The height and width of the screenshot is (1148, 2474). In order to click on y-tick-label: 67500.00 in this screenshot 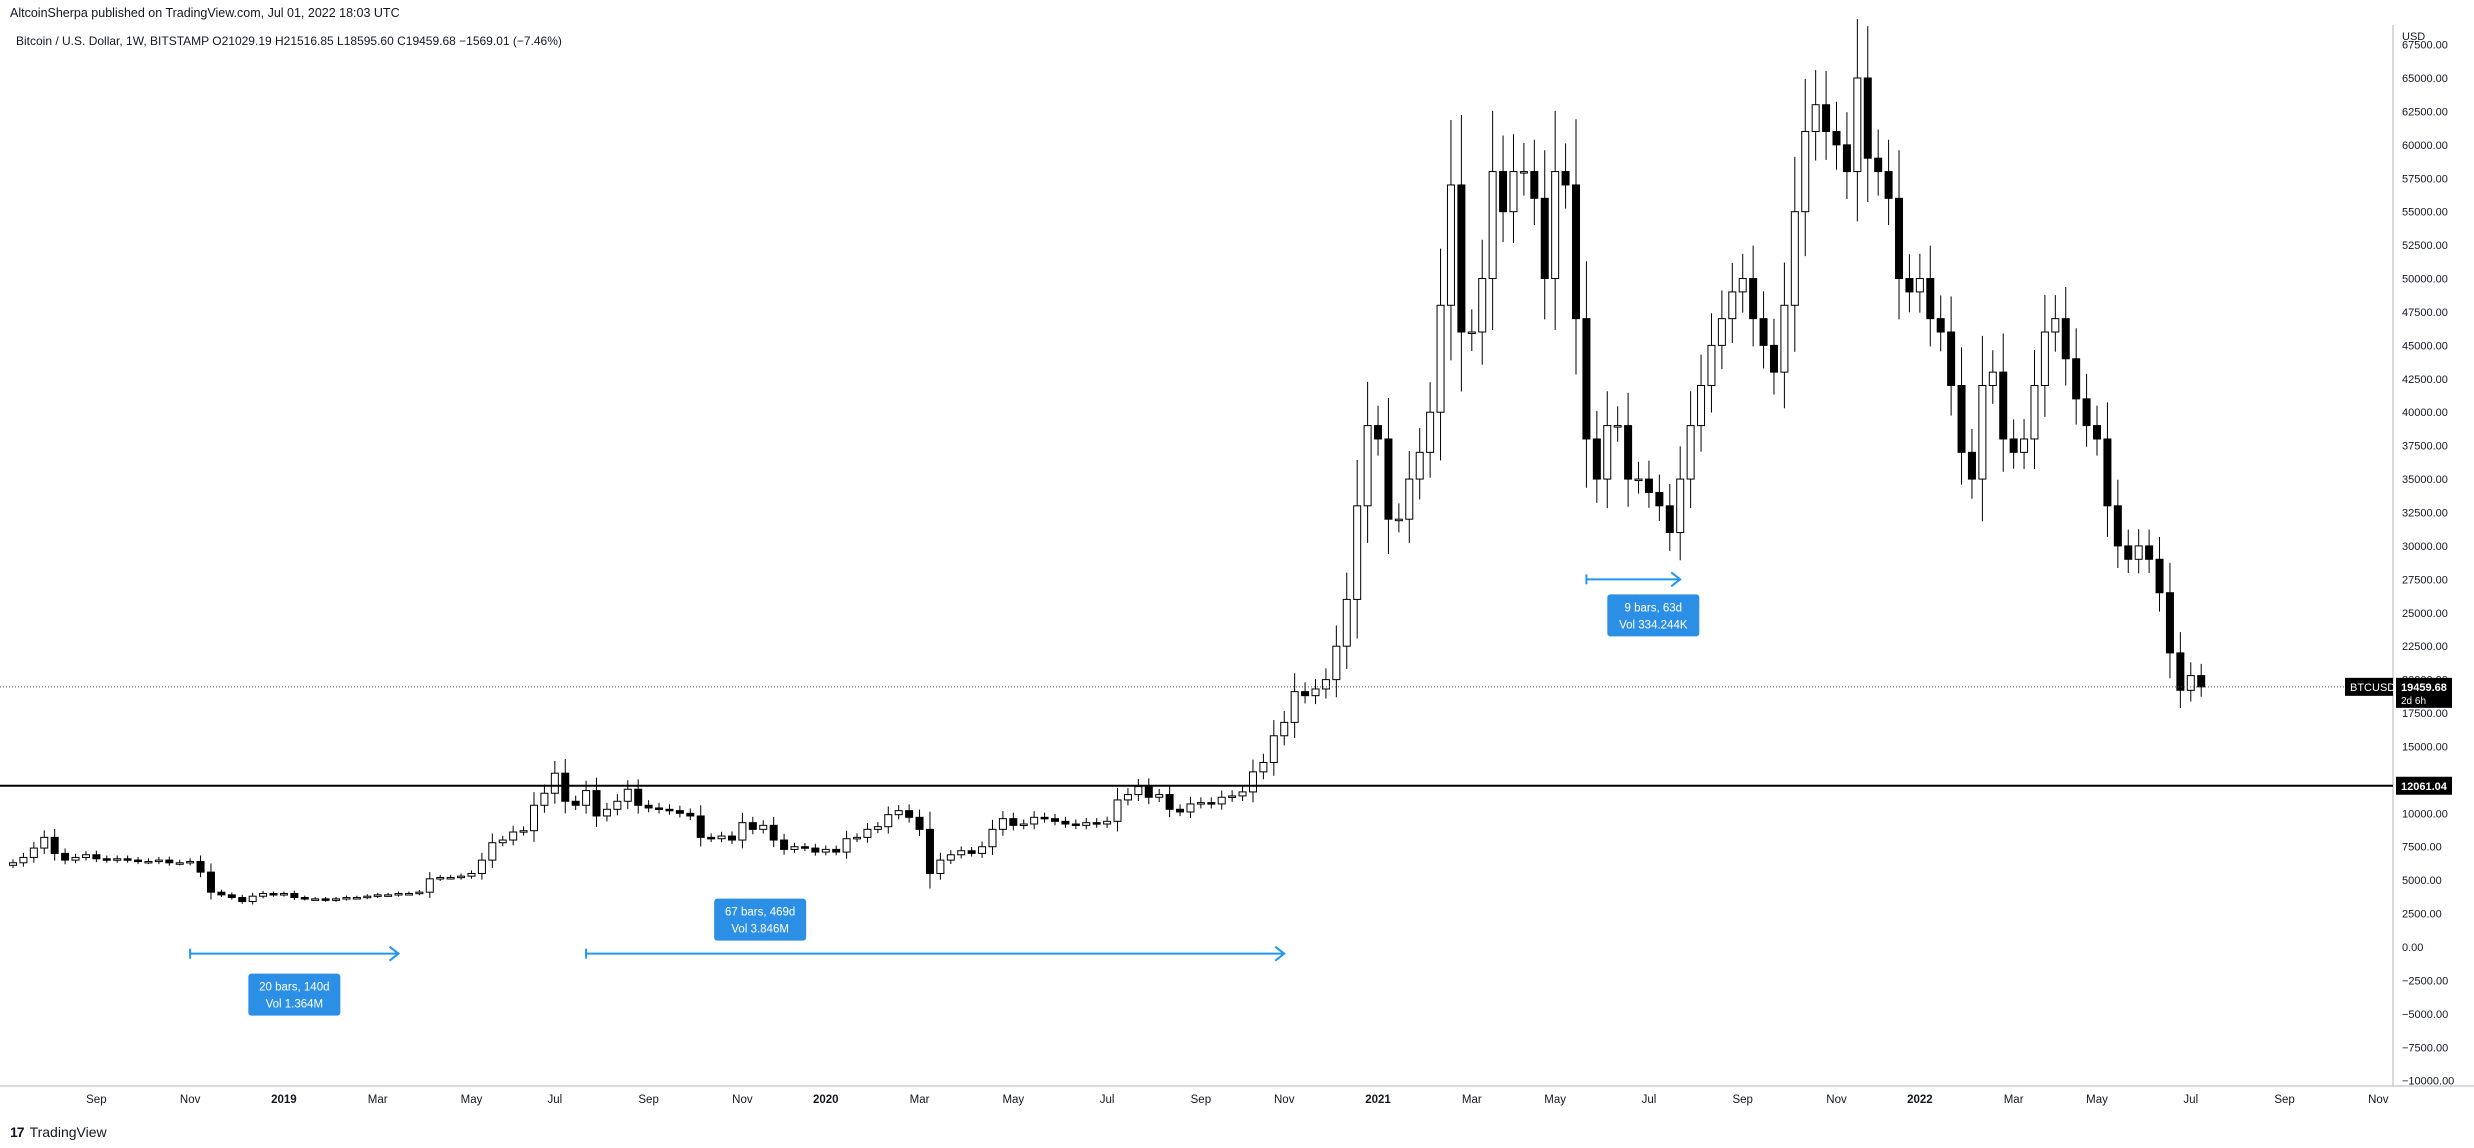, I will do `click(2425, 46)`.